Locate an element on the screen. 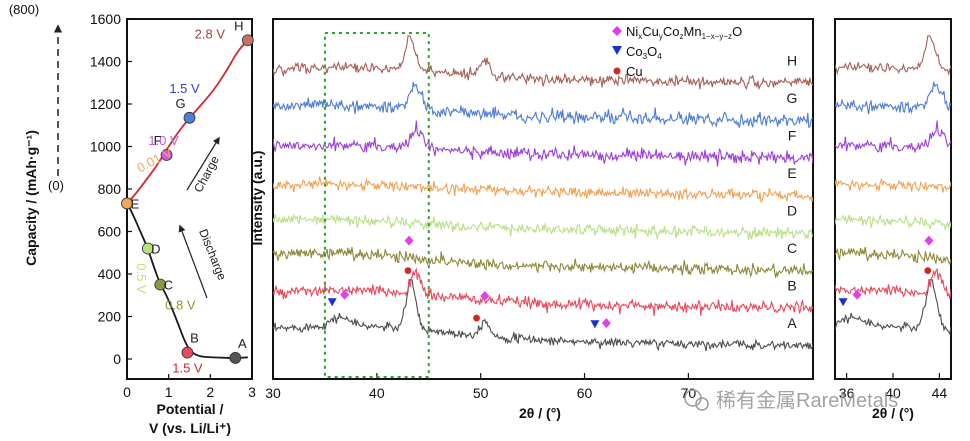 Image resolution: width=970 pixels, height=441 pixels. potential-label-b: 1.5 V is located at coordinates (187, 368).